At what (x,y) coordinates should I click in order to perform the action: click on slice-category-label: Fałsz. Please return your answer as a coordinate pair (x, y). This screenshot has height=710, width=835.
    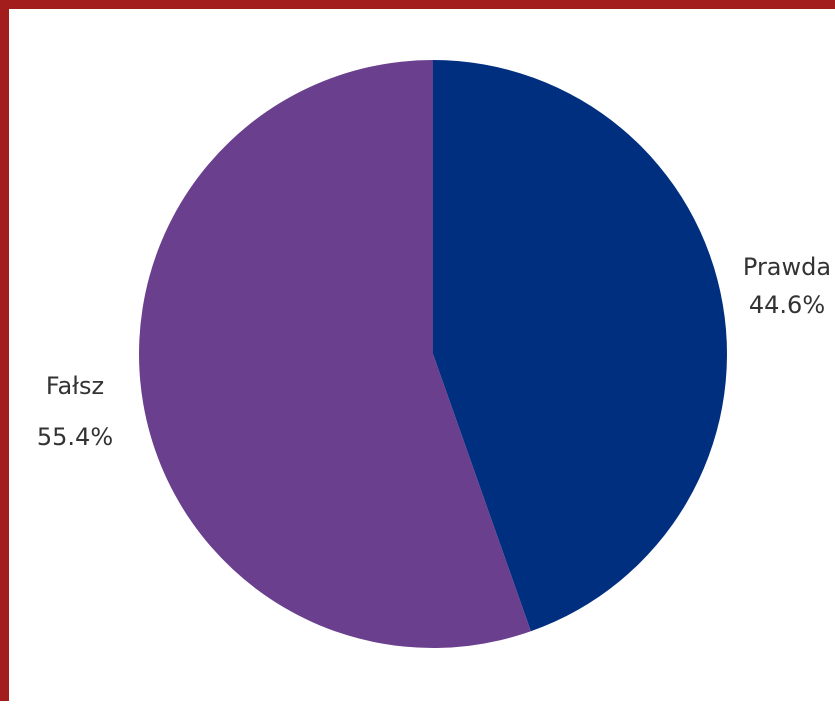
    Looking at the image, I should click on (75, 386).